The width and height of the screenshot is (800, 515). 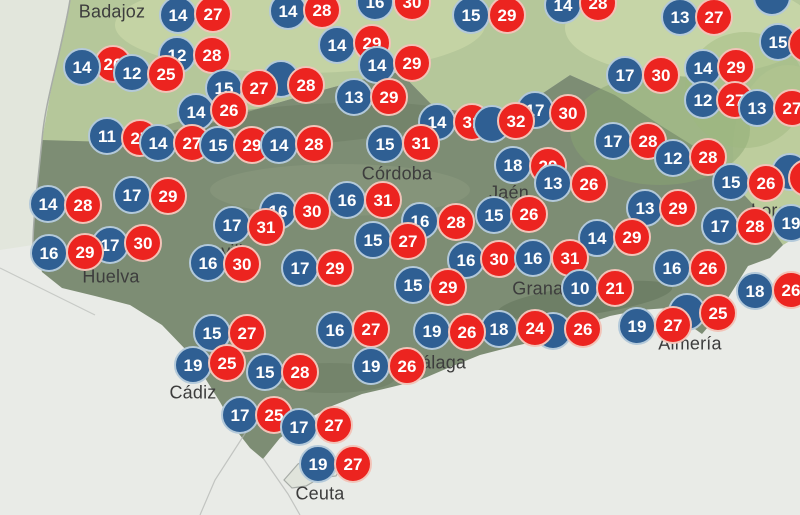 What do you see at coordinates (580, 288) in the screenshot?
I see `temp-marker-min: 10` at bounding box center [580, 288].